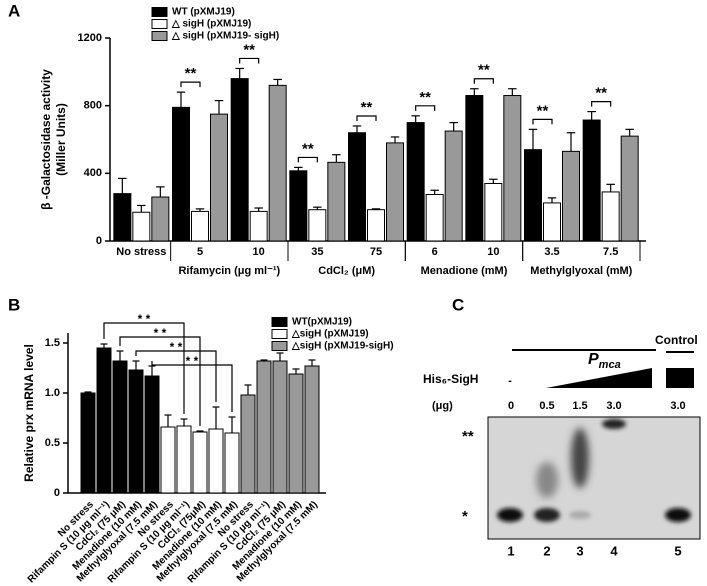  What do you see at coordinates (680, 378) in the screenshot?
I see `control-bar` at bounding box center [680, 378].